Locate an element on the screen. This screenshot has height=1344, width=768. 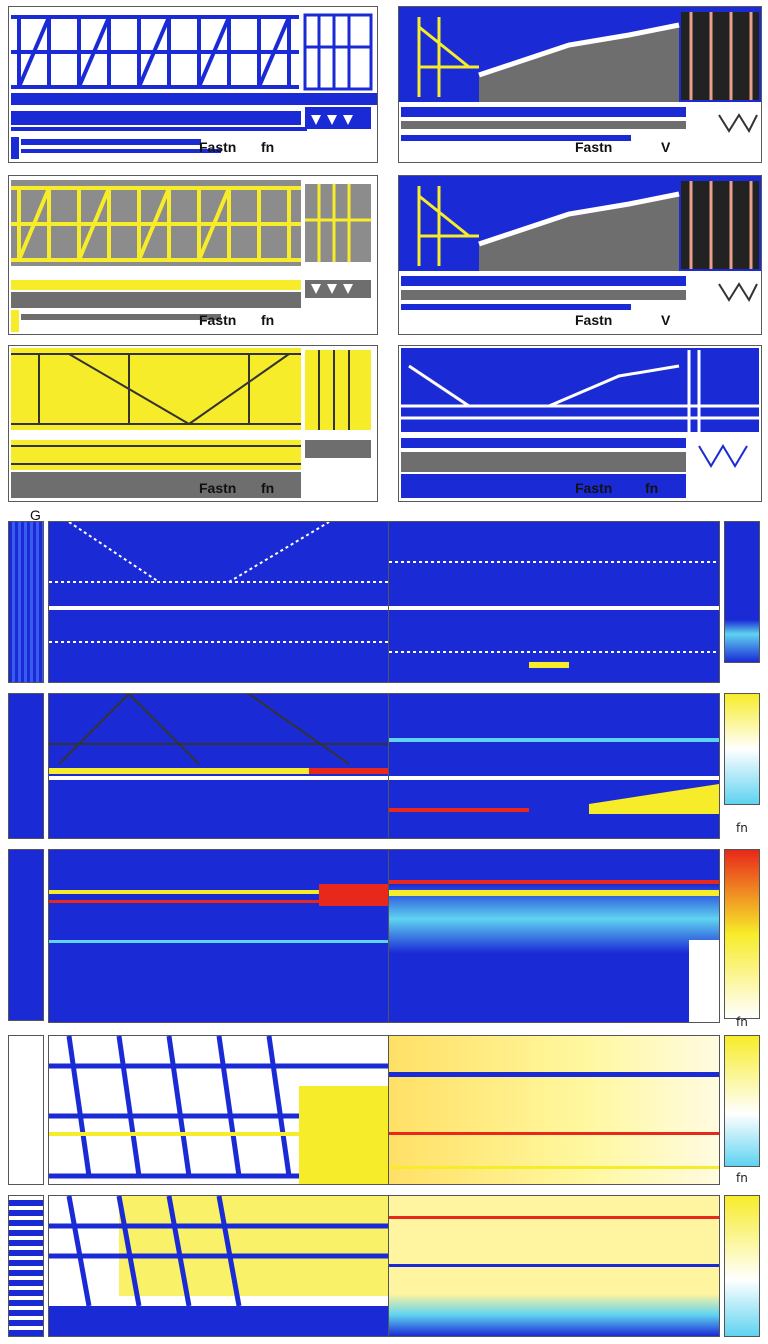
heatmap-row-3: fn is located at coordinates (384, 939).